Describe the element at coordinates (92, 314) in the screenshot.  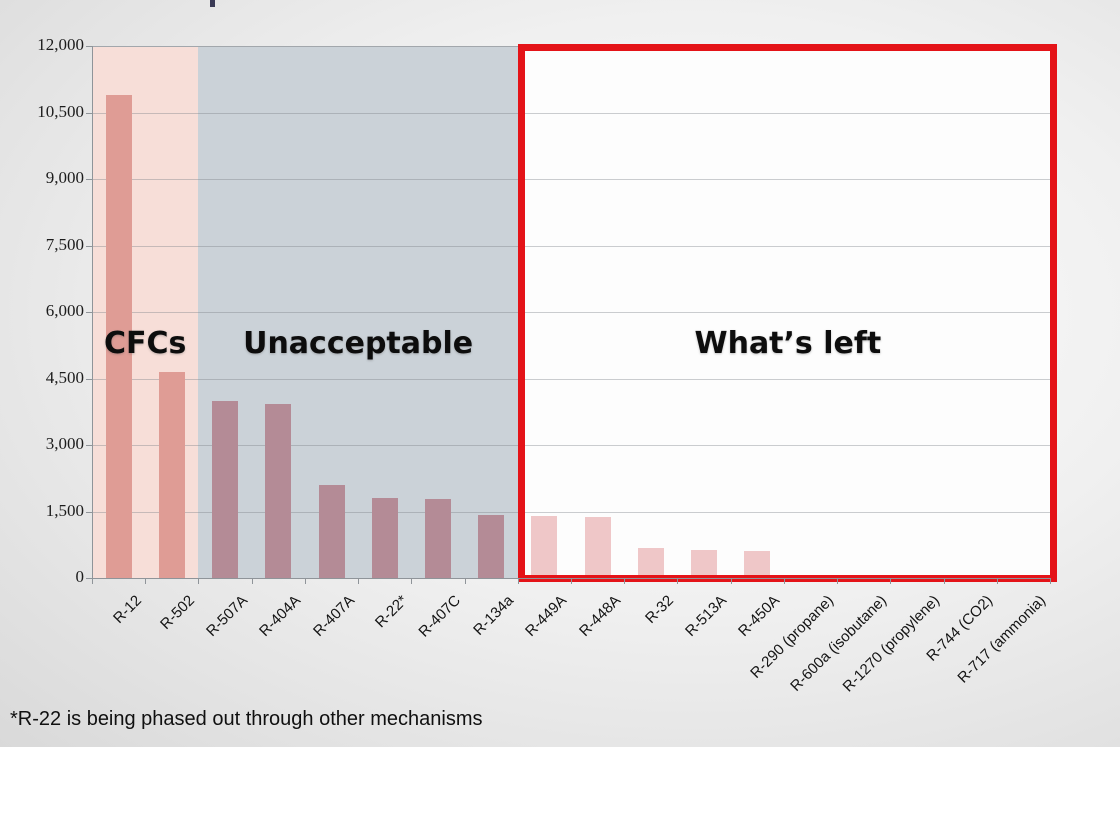
I see `y-axis-line` at that location.